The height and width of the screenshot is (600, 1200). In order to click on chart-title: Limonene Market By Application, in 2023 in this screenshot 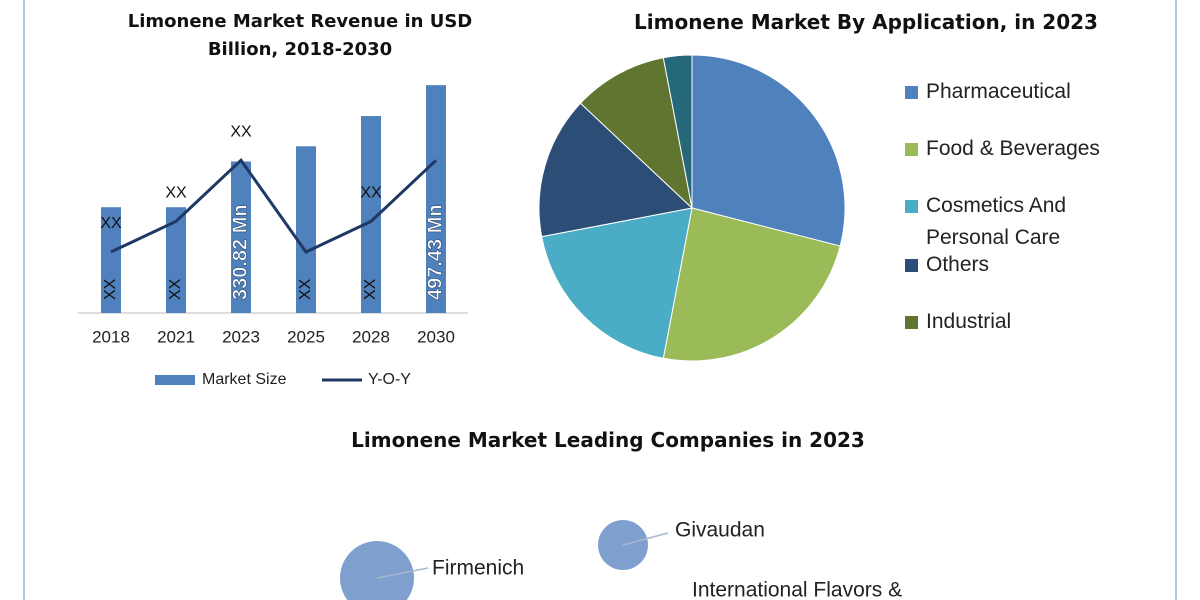, I will do `click(866, 22)`.